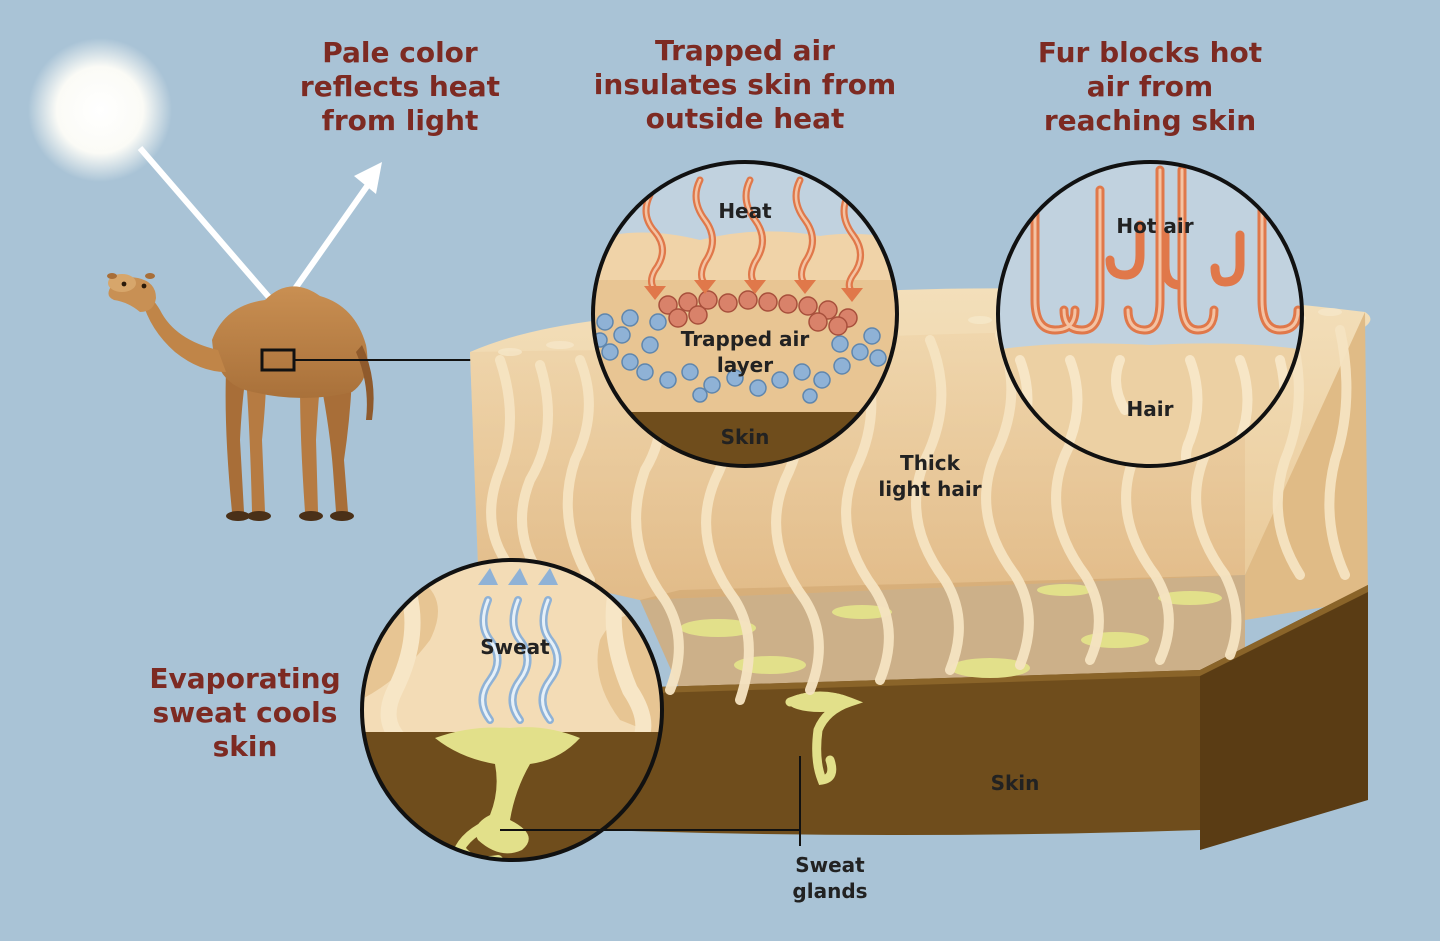 The image size is (1440, 941). Describe the element at coordinates (745, 352) in the screenshot. I see `trapped-air-layer-label: Trapped air layer` at that location.